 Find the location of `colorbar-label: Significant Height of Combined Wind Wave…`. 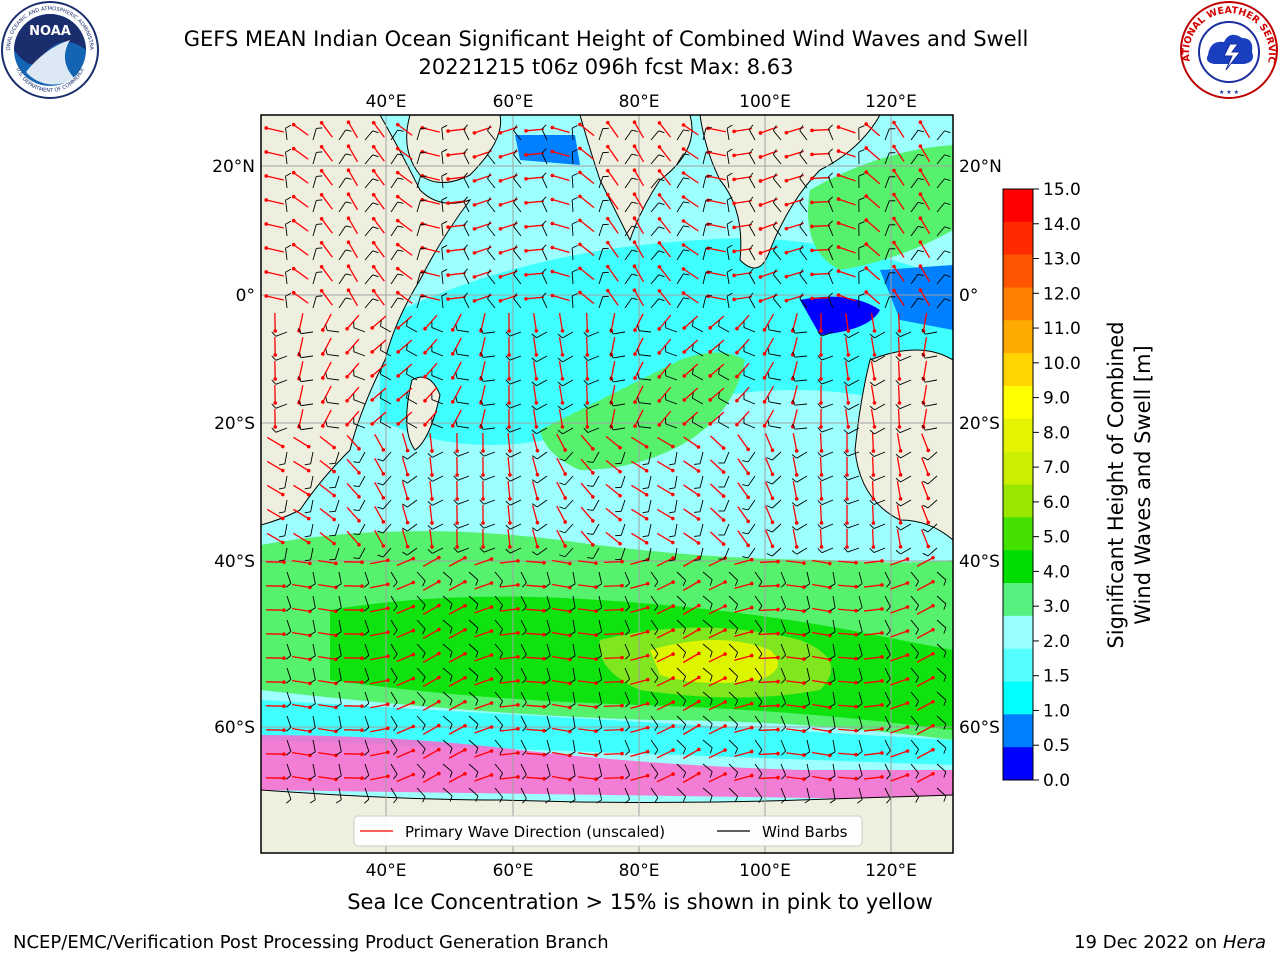

colorbar-label: Significant Height of Combined Wind Wave… is located at coordinates (1129, 484).